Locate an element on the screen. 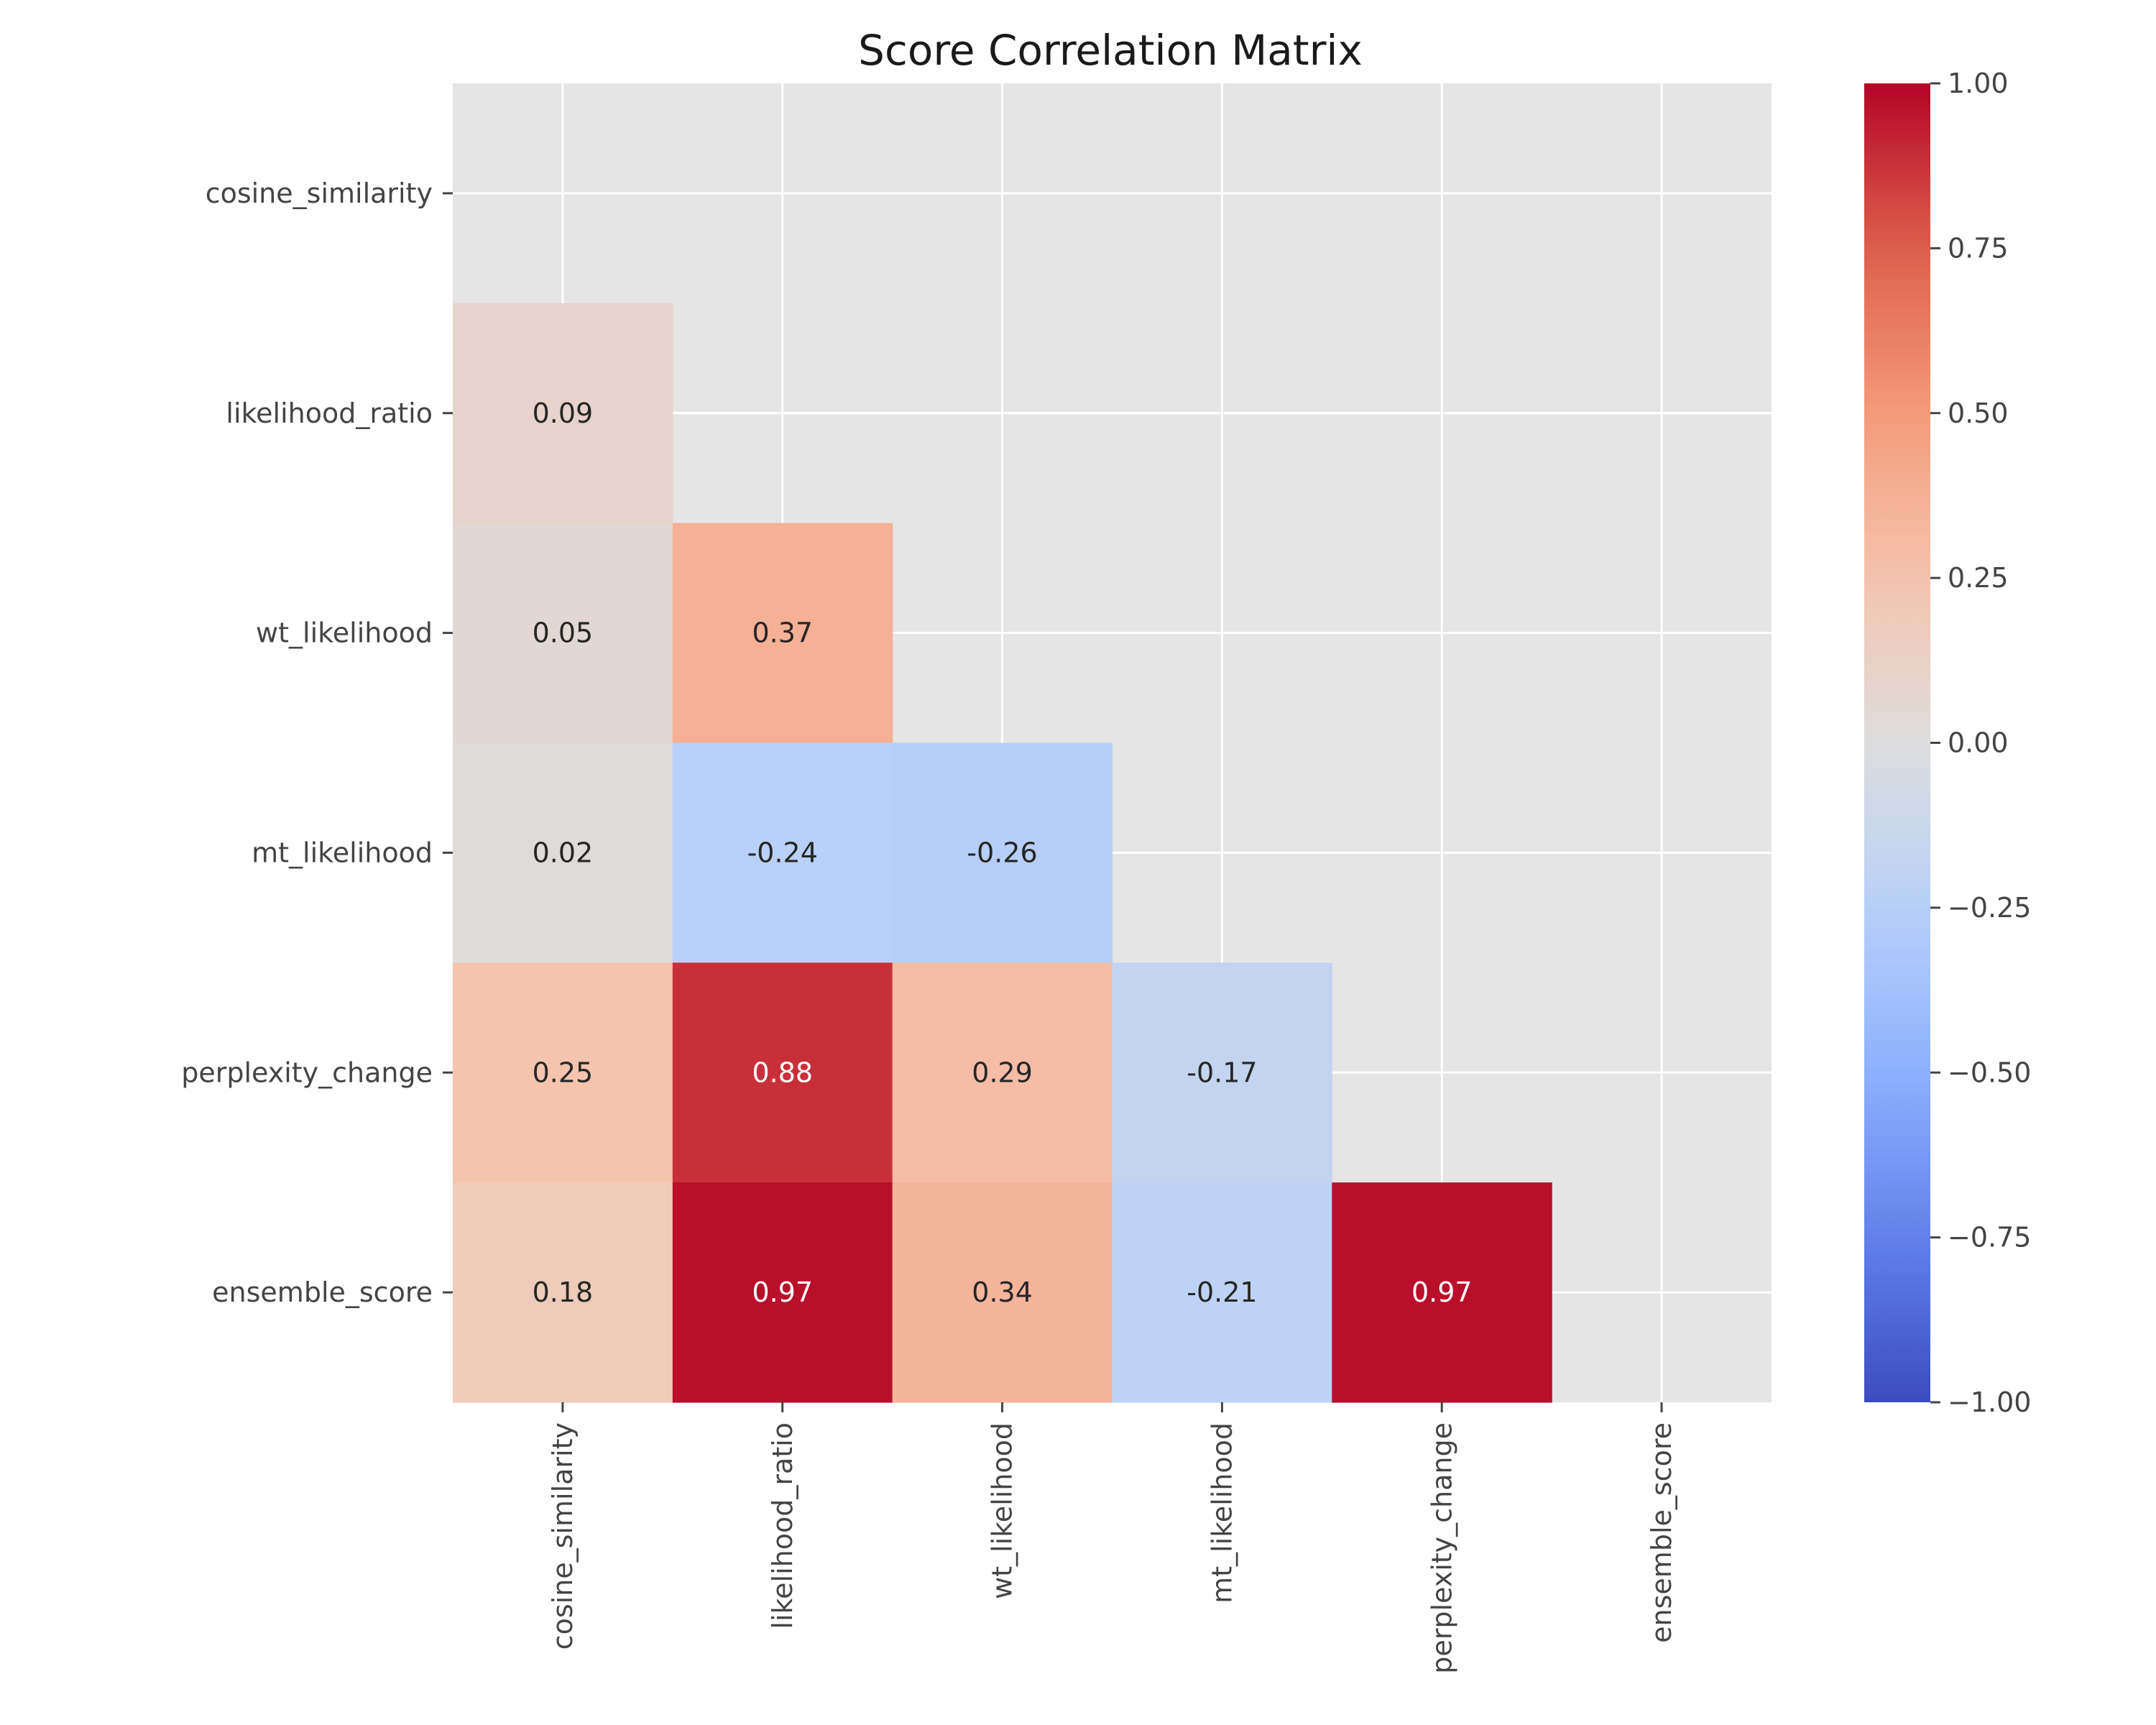 The width and height of the screenshot is (2156, 1725). cell-value-label: 0.02 is located at coordinates (563, 852).